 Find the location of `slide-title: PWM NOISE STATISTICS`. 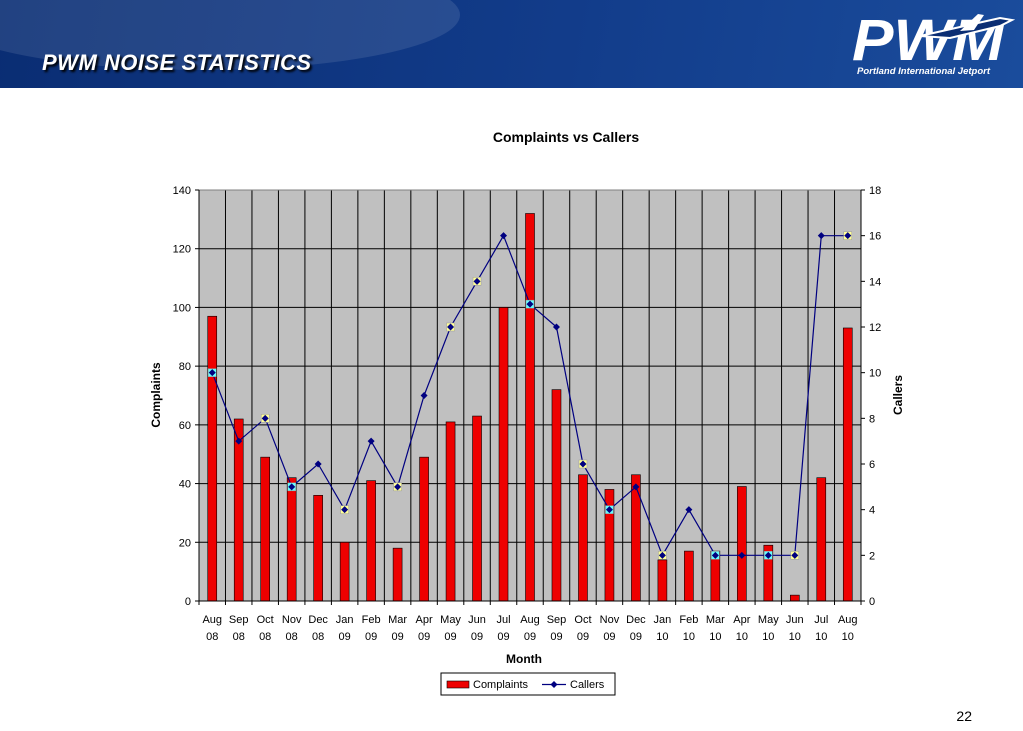

slide-title: PWM NOISE STATISTICS is located at coordinates (177, 62).